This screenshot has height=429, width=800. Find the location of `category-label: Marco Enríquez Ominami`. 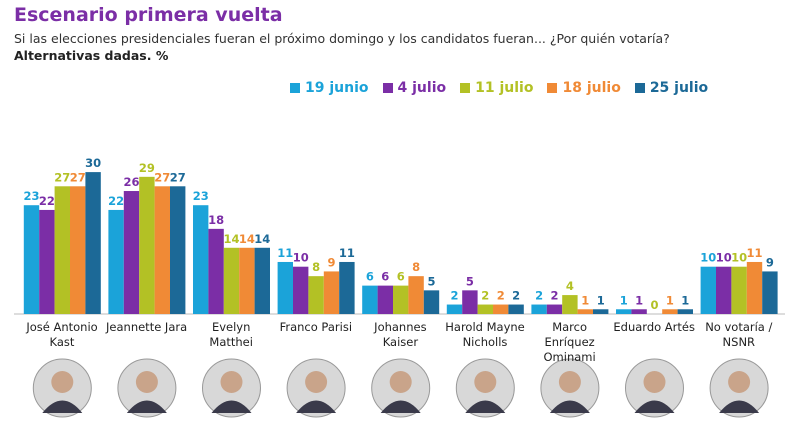

category-label: Marco Enríquez Ominami is located at coordinates (569, 342).